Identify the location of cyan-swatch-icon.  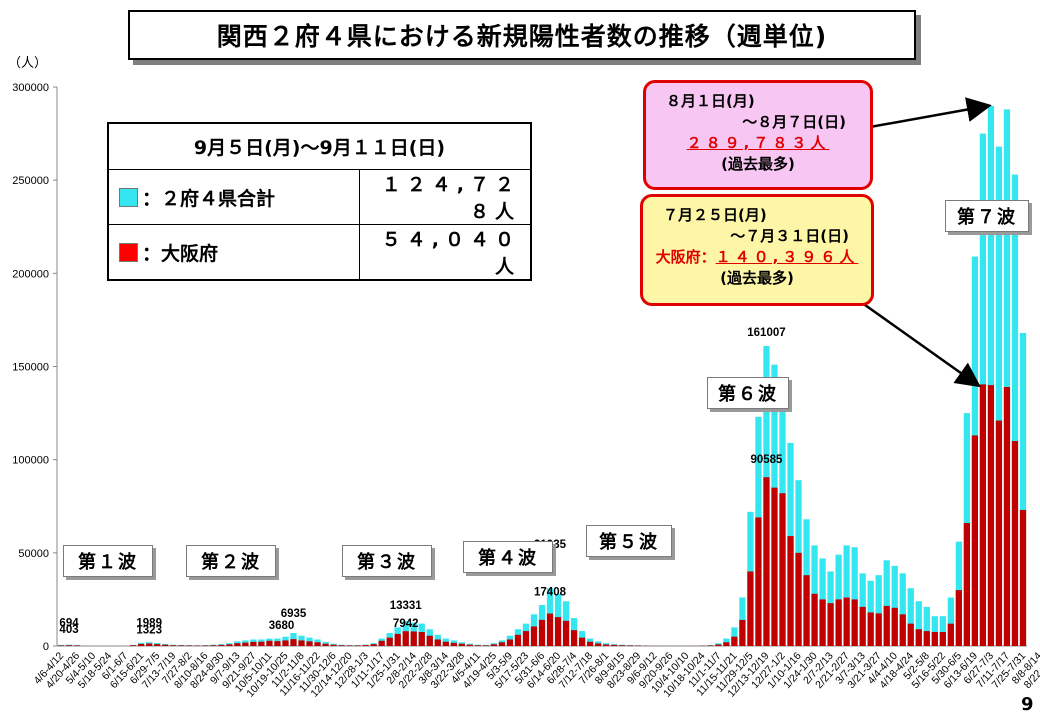
(128, 197).